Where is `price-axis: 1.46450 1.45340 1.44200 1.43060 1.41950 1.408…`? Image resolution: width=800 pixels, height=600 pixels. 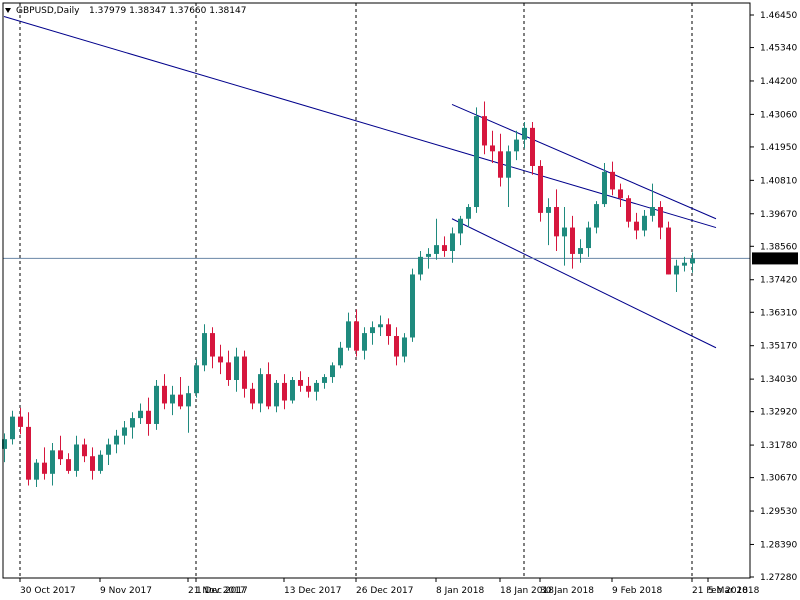 price-axis: 1.46450 1.45340 1.44200 1.43060 1.41950 1.408… is located at coordinates (773, 297).